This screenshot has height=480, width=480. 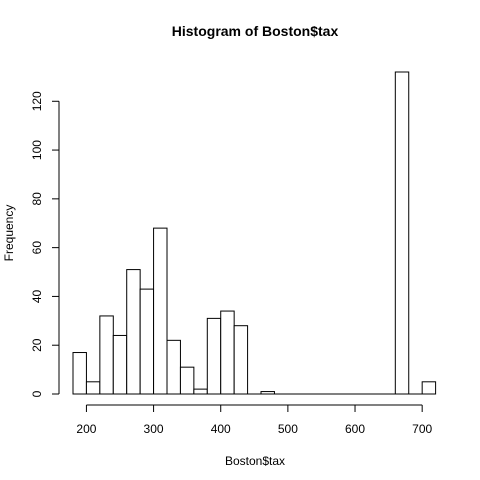 I want to click on x-tick-label: 200, so click(x=86, y=429).